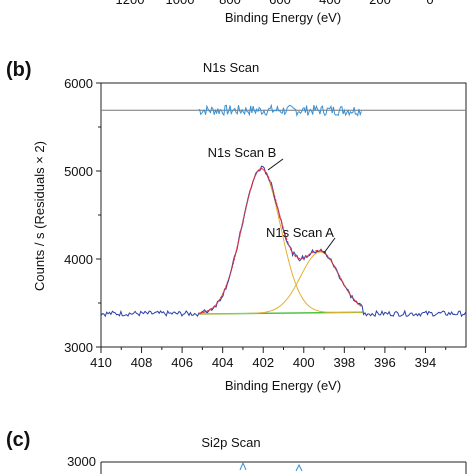 The height and width of the screenshot is (474, 474). Describe the element at coordinates (236, 451) in the screenshot. I see `panel-c: (c) Si2p Scan 3000` at that location.